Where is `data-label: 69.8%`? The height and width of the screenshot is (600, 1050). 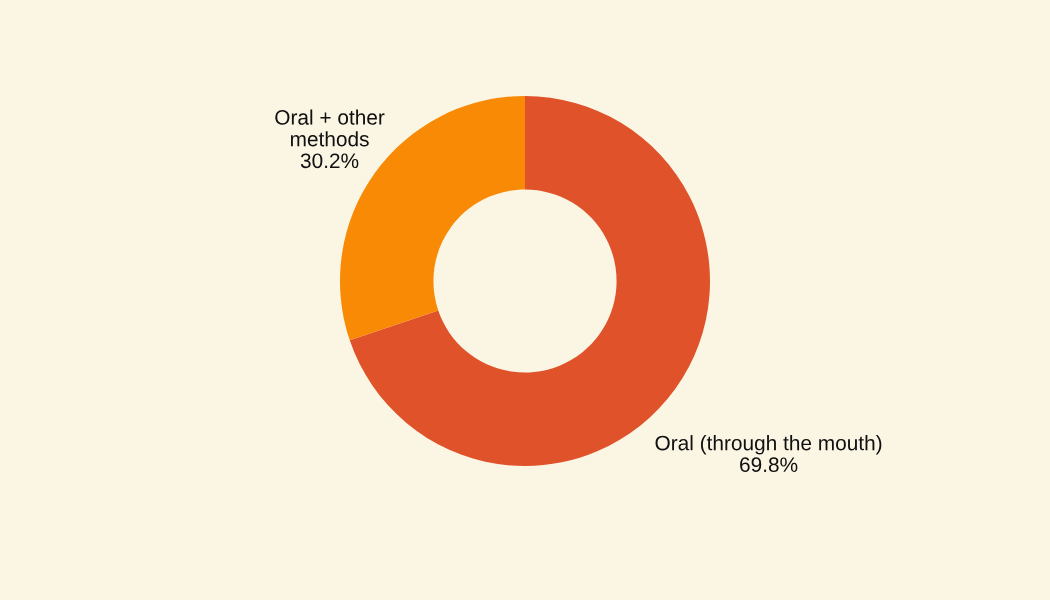
data-label: 69.8% is located at coordinates (769, 465).